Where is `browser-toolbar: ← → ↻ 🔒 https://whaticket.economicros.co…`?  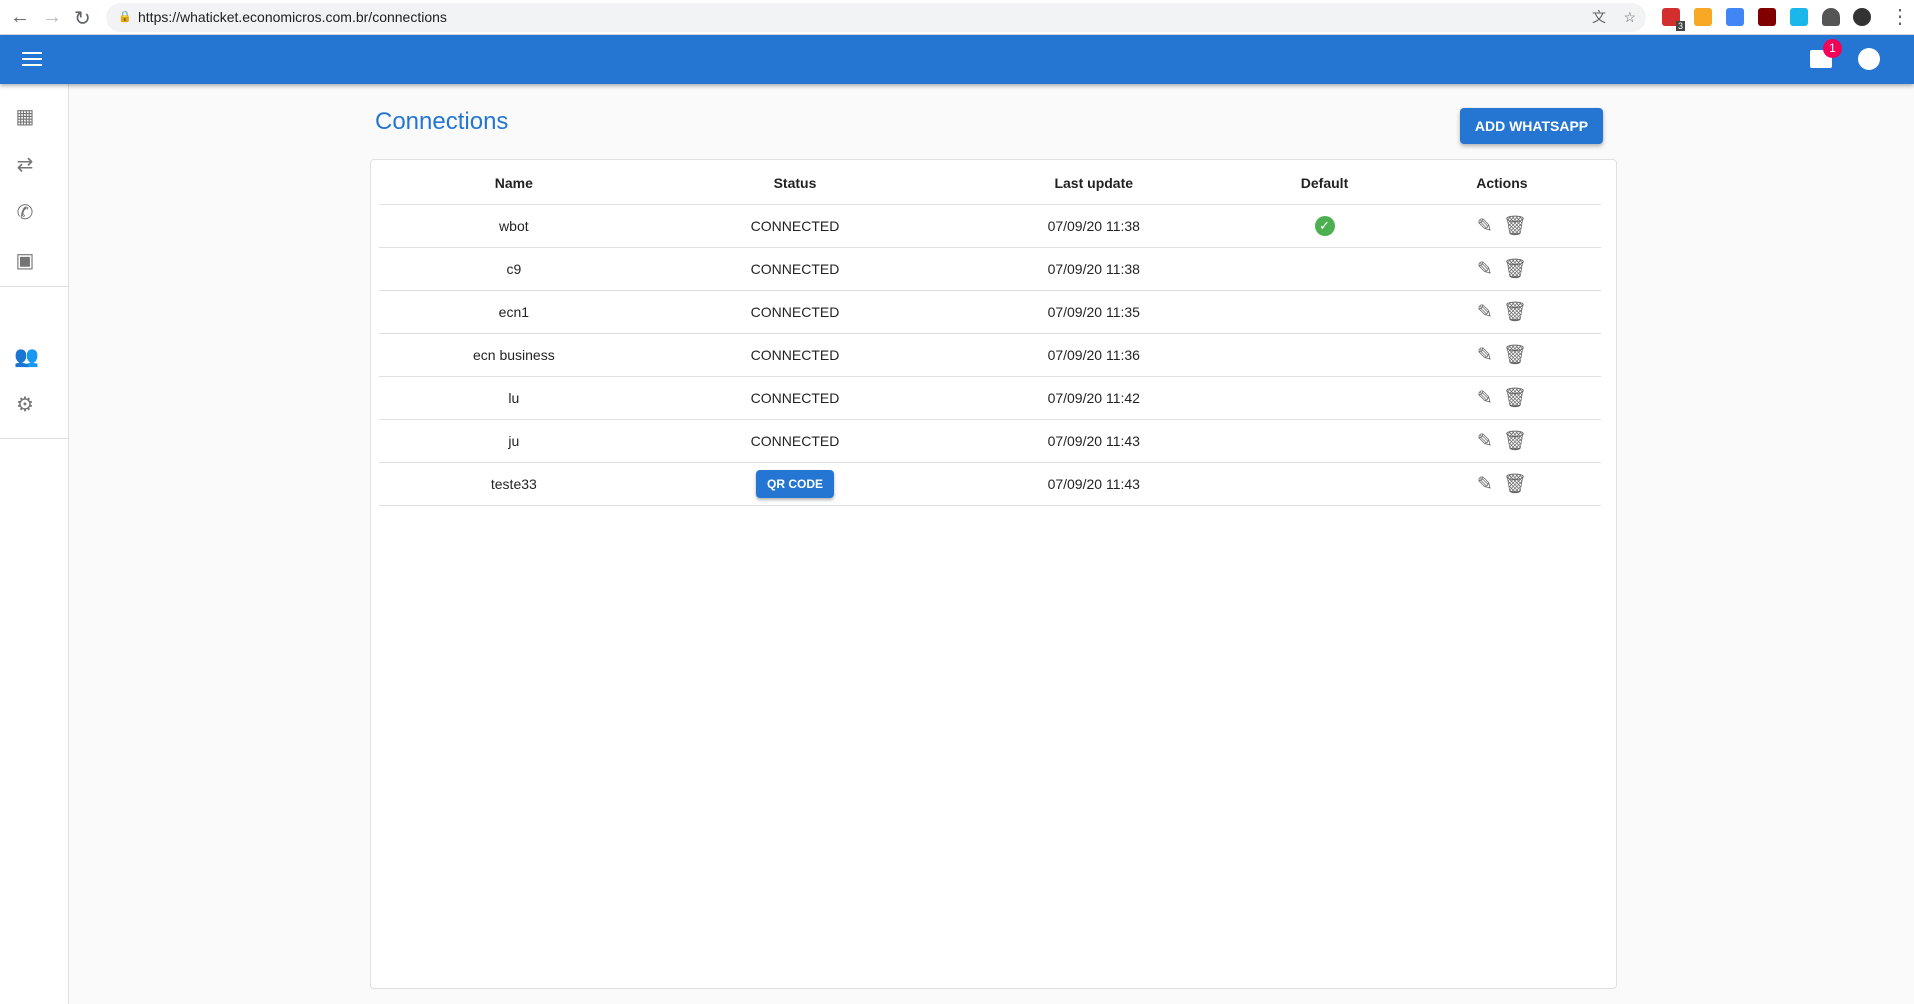 browser-toolbar: ← → ↻ 🔒 https://whaticket.economicros.co… is located at coordinates (957, 17).